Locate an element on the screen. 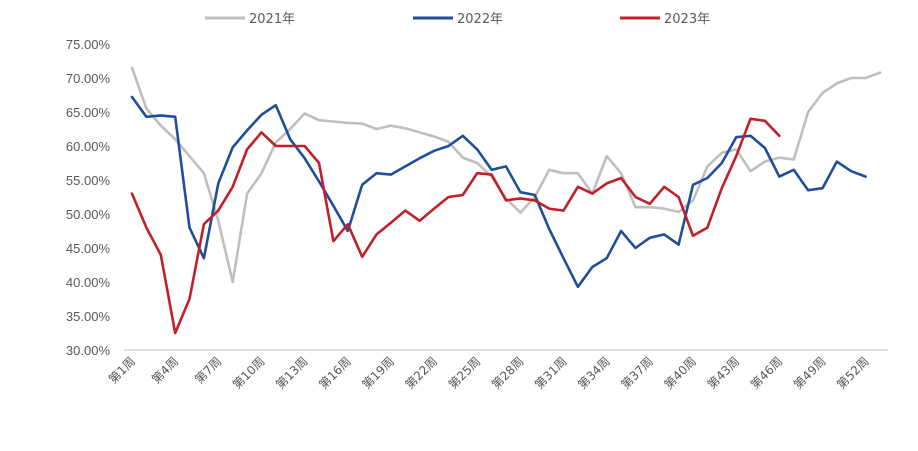 The width and height of the screenshot is (918, 451). legend: 2021年 2022年 2023年 is located at coordinates (457, 19).